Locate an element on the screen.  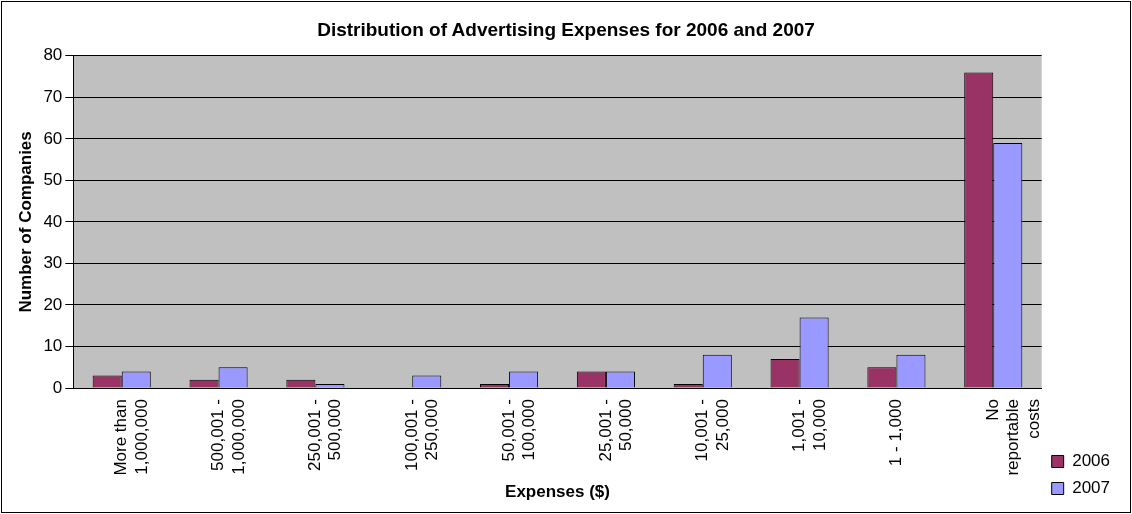
y-tick-label: 80 is located at coordinates (53, 55).